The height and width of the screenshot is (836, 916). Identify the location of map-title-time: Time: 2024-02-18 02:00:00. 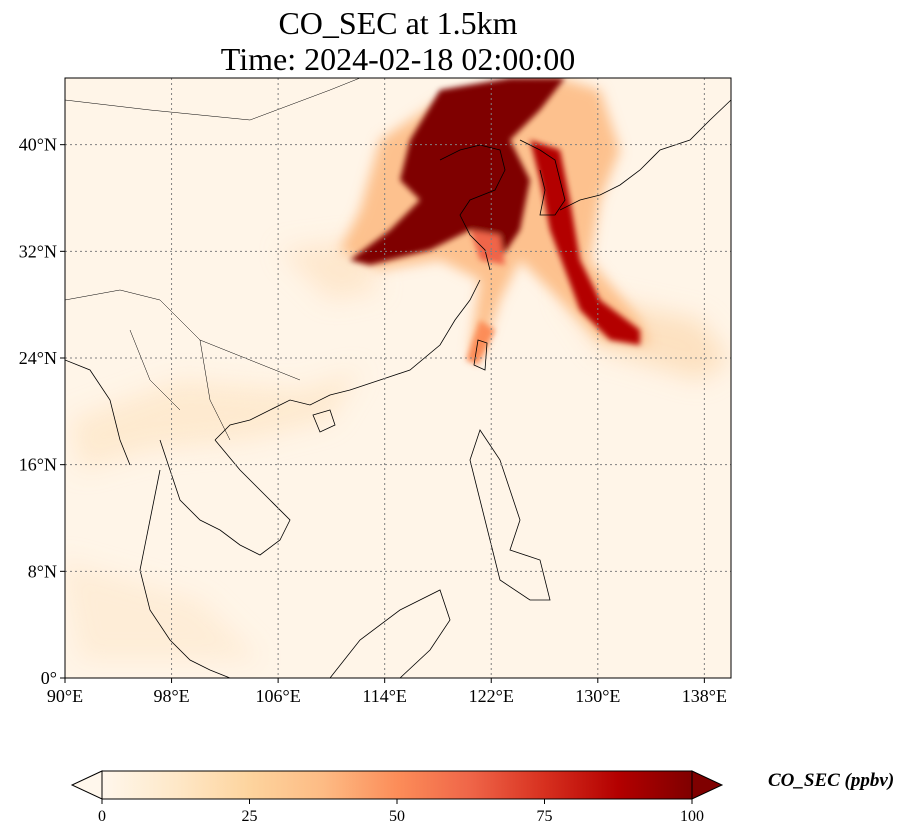
(398, 59).